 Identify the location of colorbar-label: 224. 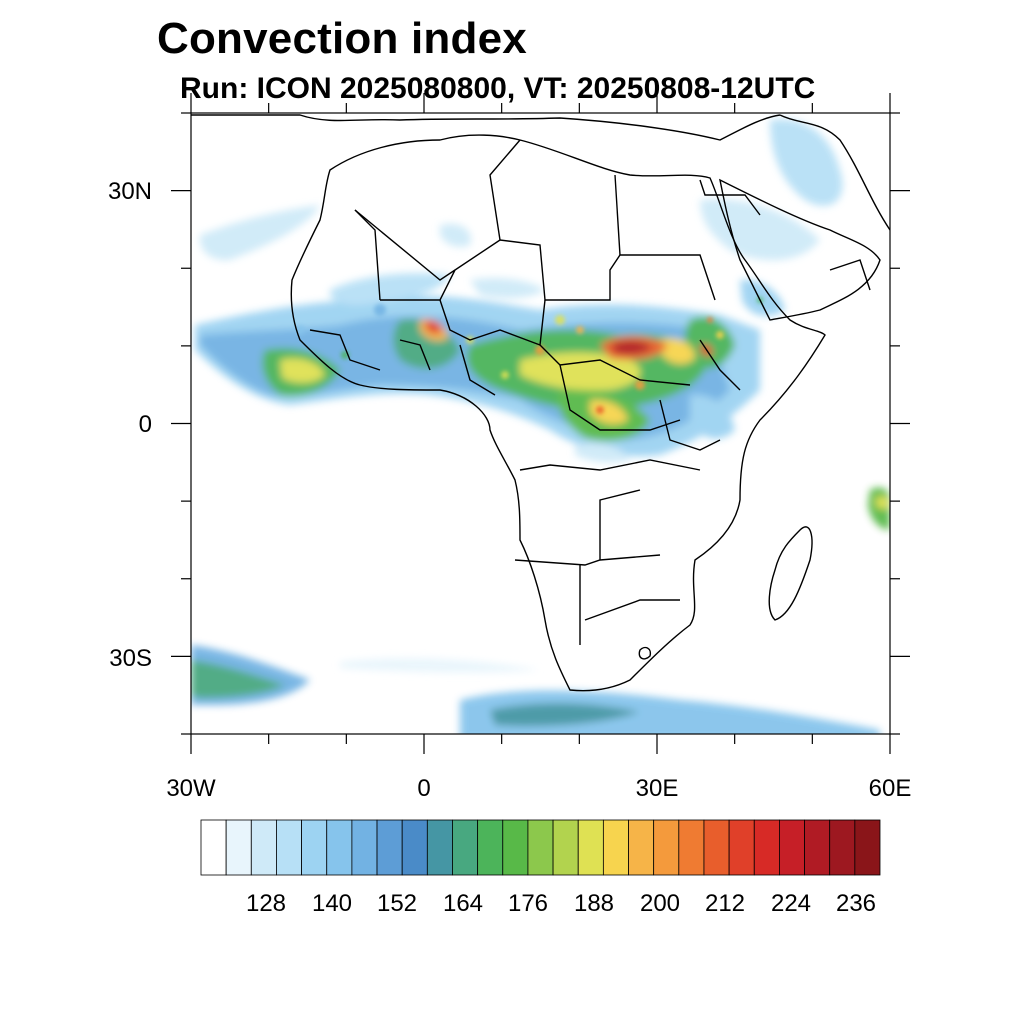
(791, 903).